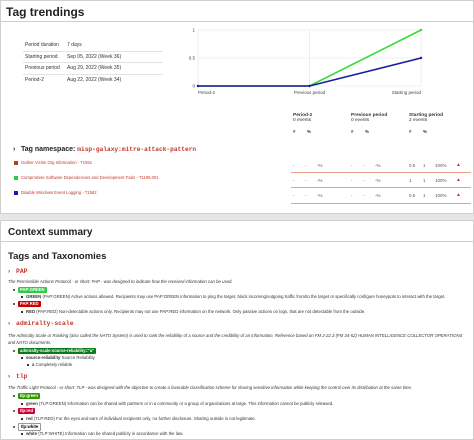 The height and width of the screenshot is (440, 474). What do you see at coordinates (59, 192) in the screenshot?
I see `tag-link: Disable Windows Event Logging - T1562` at bounding box center [59, 192].